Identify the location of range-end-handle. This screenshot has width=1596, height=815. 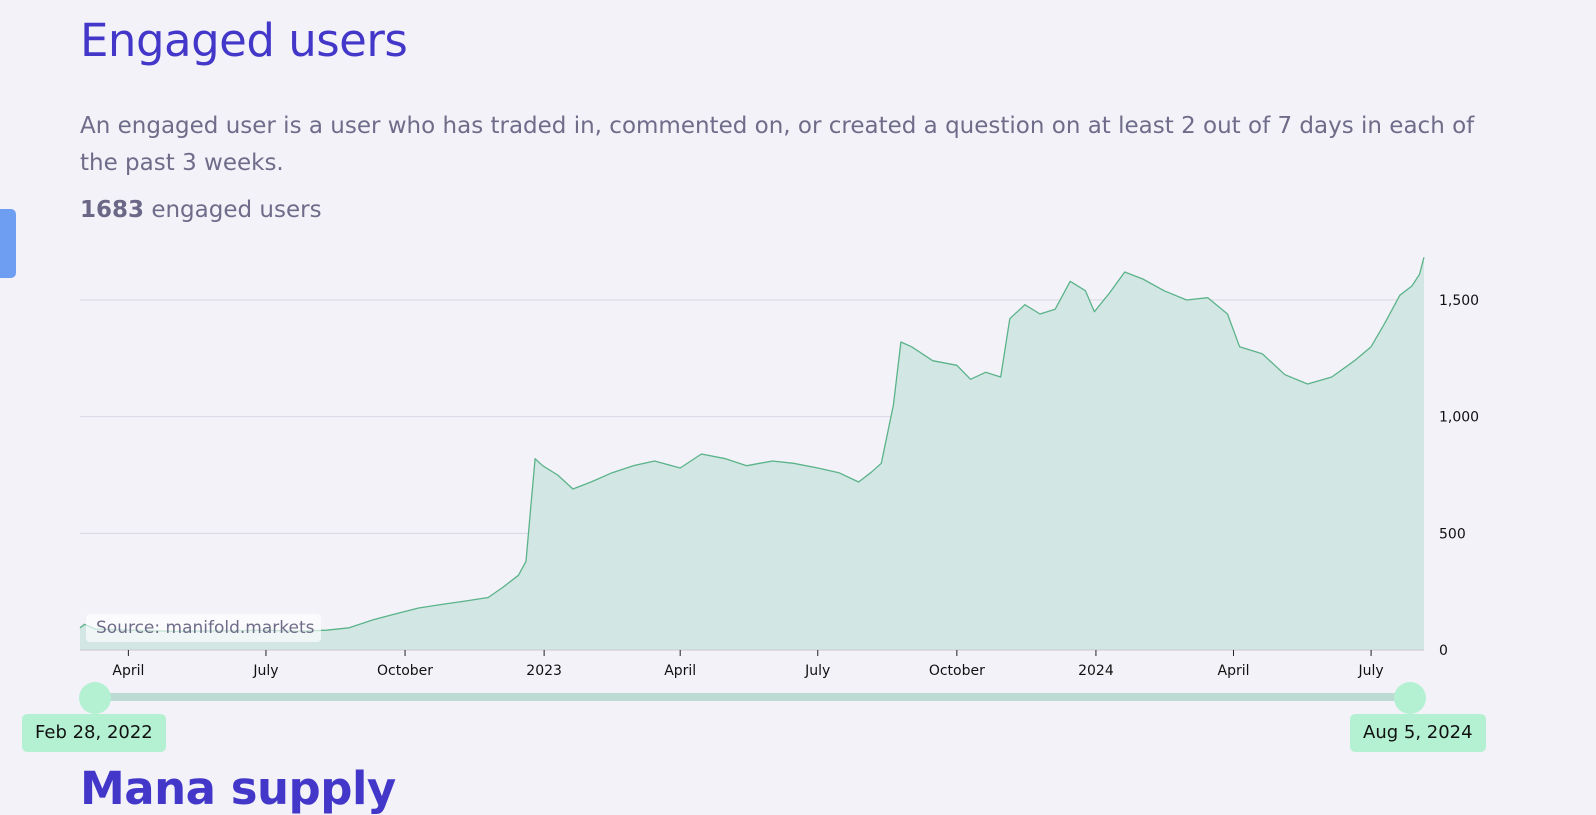
(1410, 698).